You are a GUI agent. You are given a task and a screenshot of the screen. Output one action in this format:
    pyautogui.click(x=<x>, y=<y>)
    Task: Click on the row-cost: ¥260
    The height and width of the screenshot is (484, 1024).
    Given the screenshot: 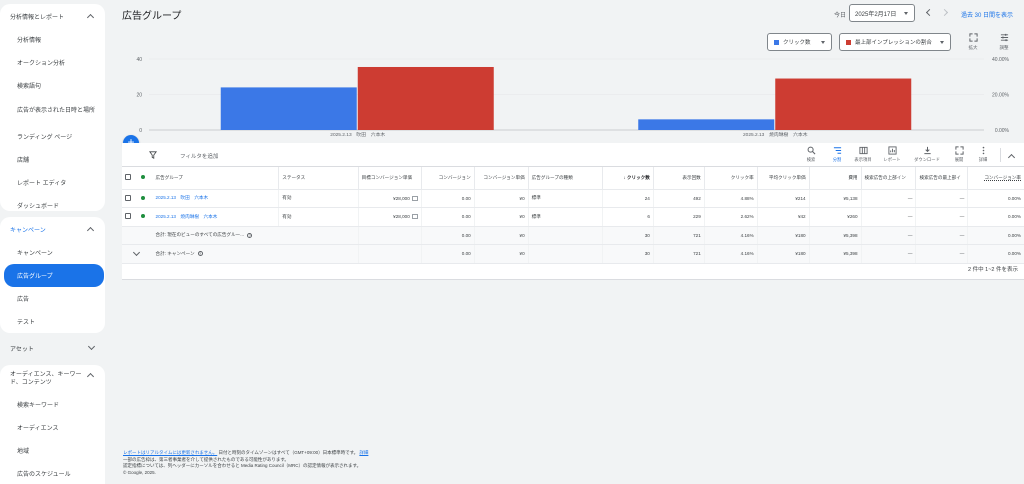 What is the action you would take?
    pyautogui.click(x=835, y=217)
    